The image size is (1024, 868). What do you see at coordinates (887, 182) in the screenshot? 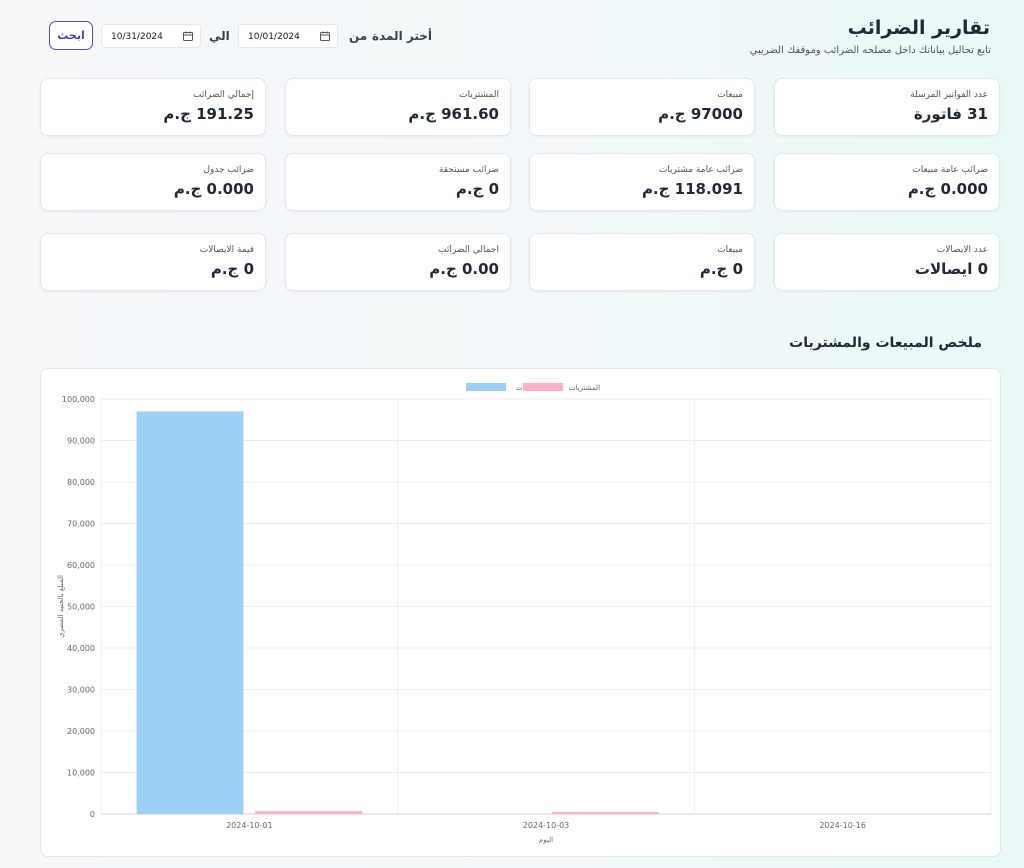
I see `stat-card-general-sales-tax: ضرائب عامة مبيعات 0.000 ج.م` at bounding box center [887, 182].